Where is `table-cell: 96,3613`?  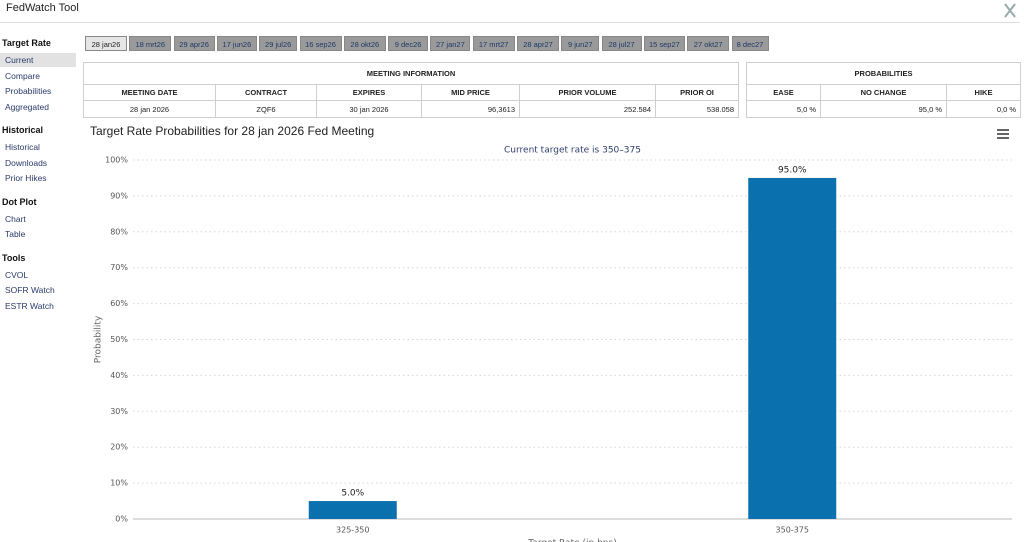 table-cell: 96,3613 is located at coordinates (470, 109).